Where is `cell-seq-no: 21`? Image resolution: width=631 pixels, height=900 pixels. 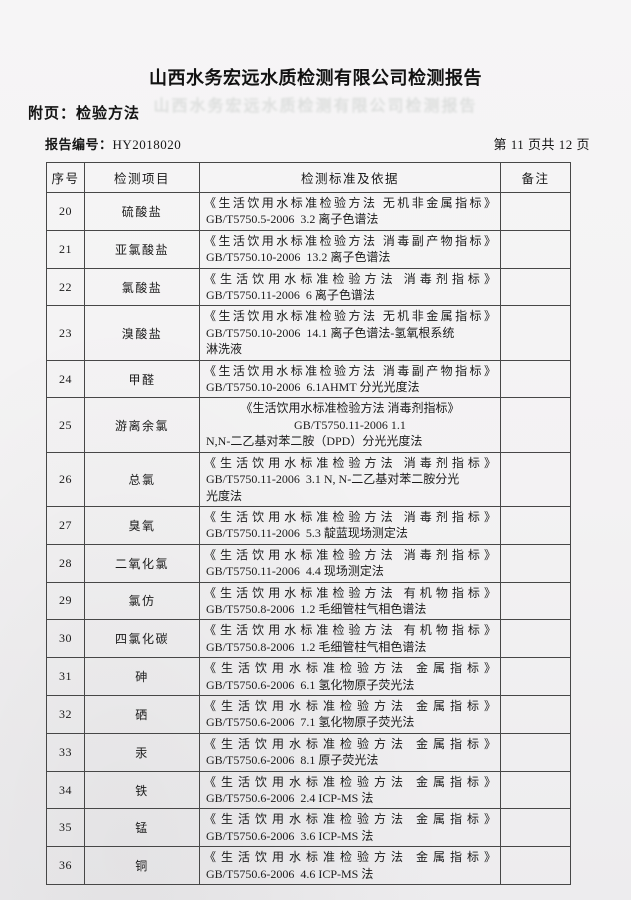
cell-seq-no: 21 is located at coordinates (65, 249).